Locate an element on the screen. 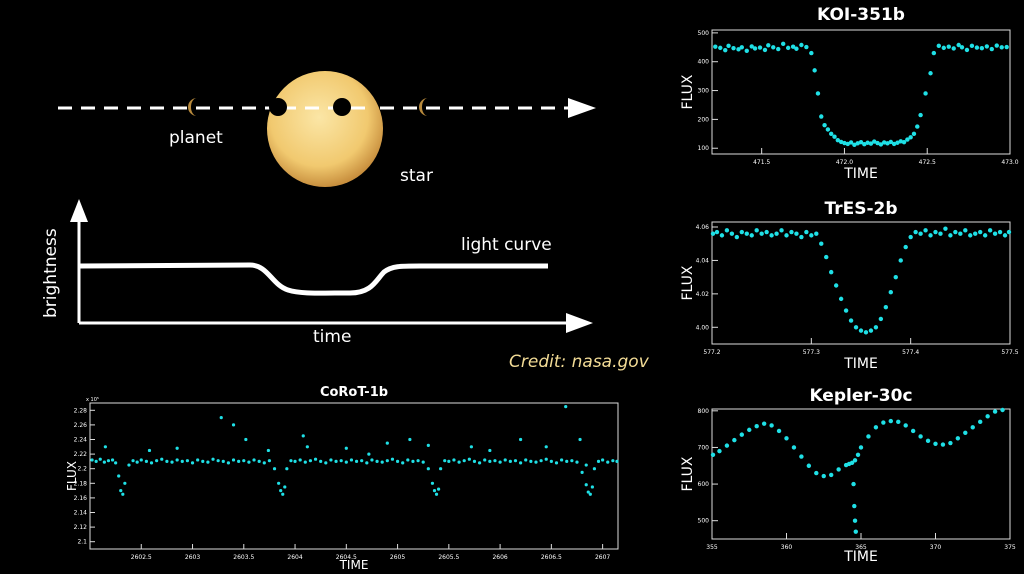  corot-x-tick-label: 2604 is located at coordinates (294, 557).